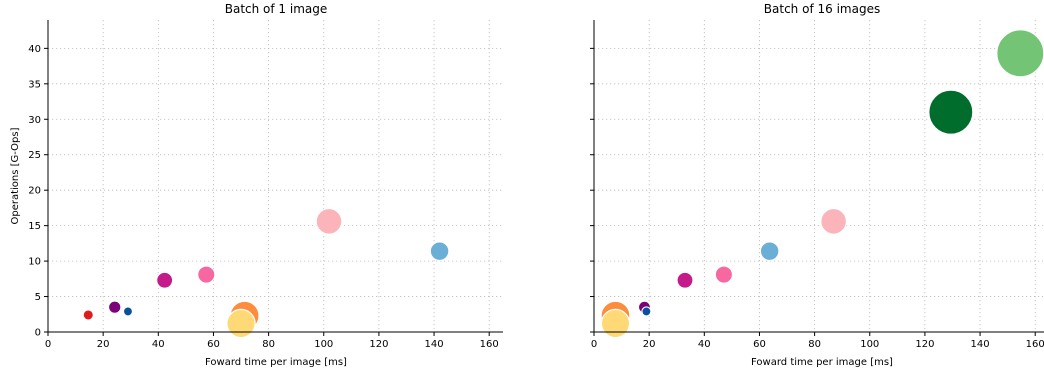 The image size is (1044, 375). I want to click on left-x-tick-label: 160, so click(489, 344).